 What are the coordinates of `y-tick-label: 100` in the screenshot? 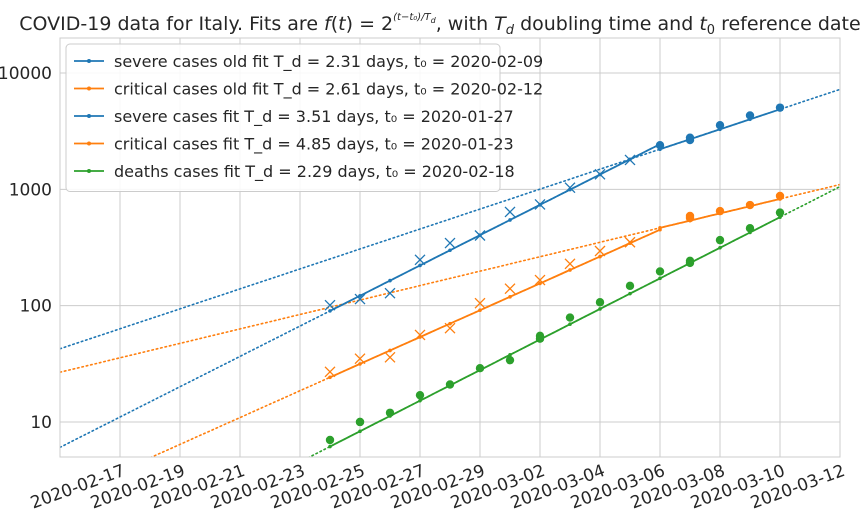 It's located at (36, 307).